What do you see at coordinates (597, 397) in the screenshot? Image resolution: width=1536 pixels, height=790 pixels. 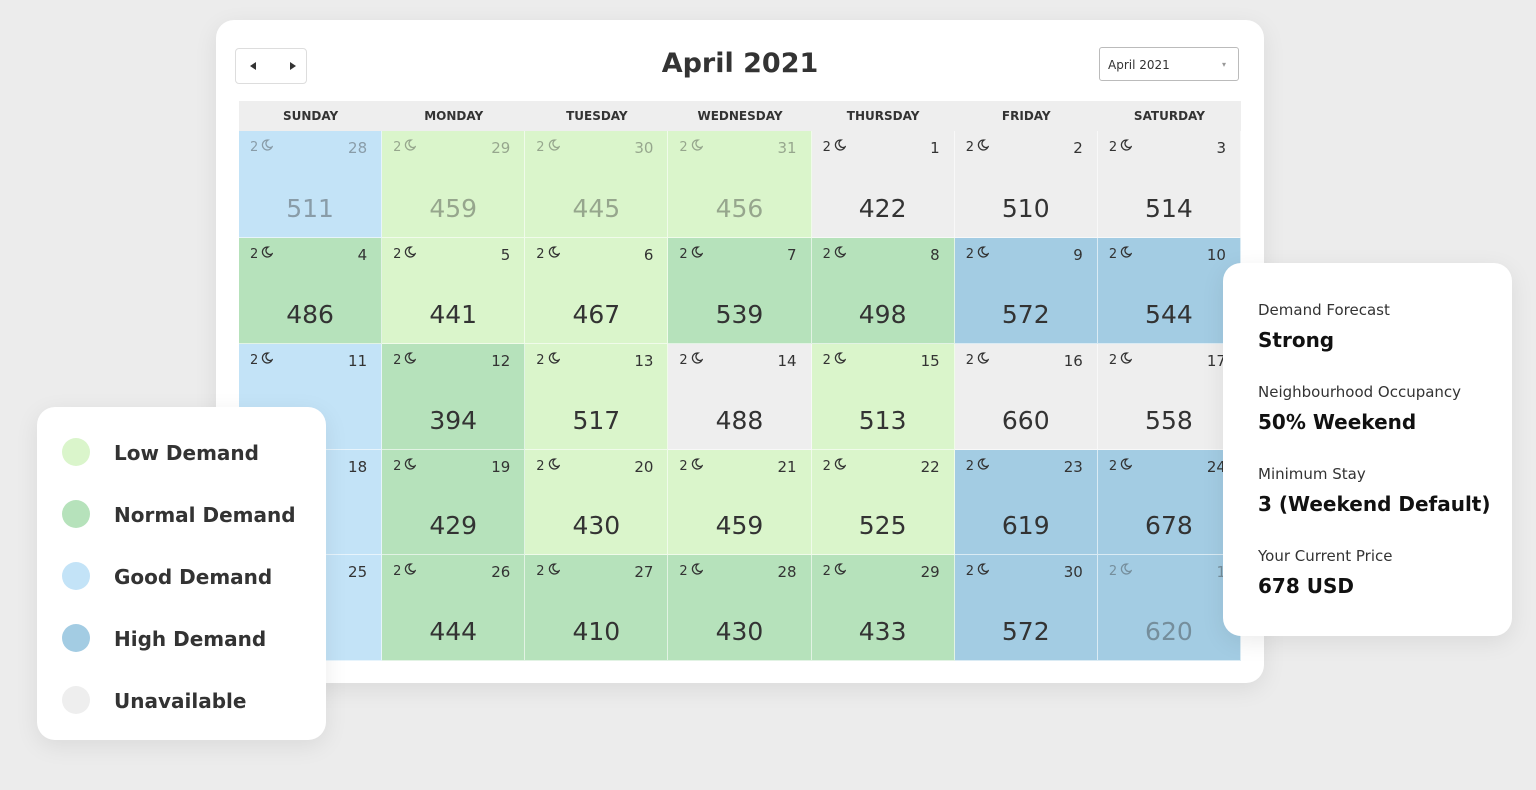 I see `day-cell: 2 13 517` at bounding box center [597, 397].